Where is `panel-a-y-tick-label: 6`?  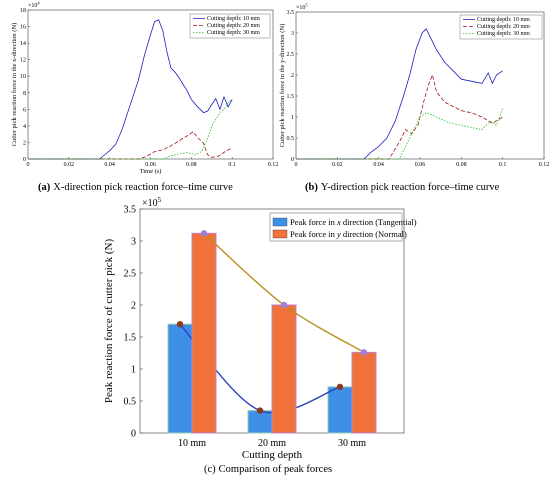
panel-a-y-tick-label: 6 is located at coordinates (24, 110).